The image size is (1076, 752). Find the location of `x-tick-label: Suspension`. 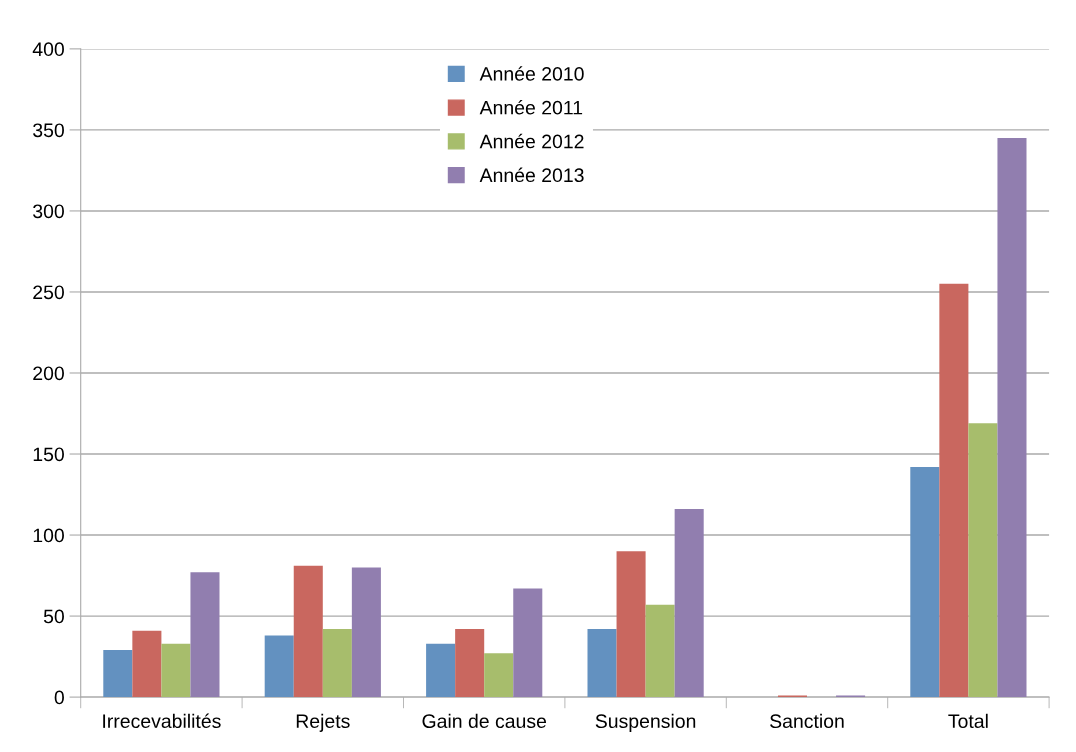

x-tick-label: Suspension is located at coordinates (645, 722).